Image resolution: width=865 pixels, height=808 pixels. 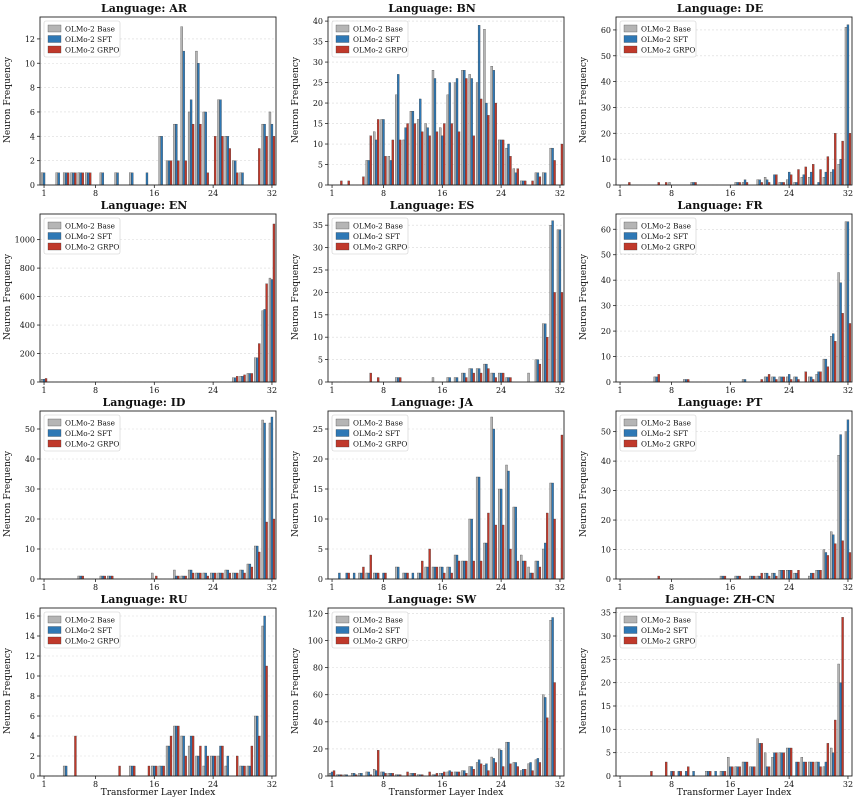 What do you see at coordinates (88, 630) in the screenshot?
I see `legend-label: OLMo-2 SFT` at bounding box center [88, 630].